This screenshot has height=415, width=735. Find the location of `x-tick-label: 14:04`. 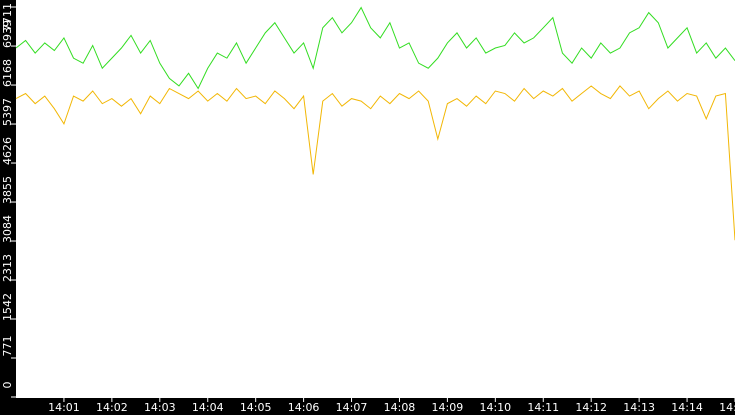

x-tick-label: 14:04 is located at coordinates (208, 407).